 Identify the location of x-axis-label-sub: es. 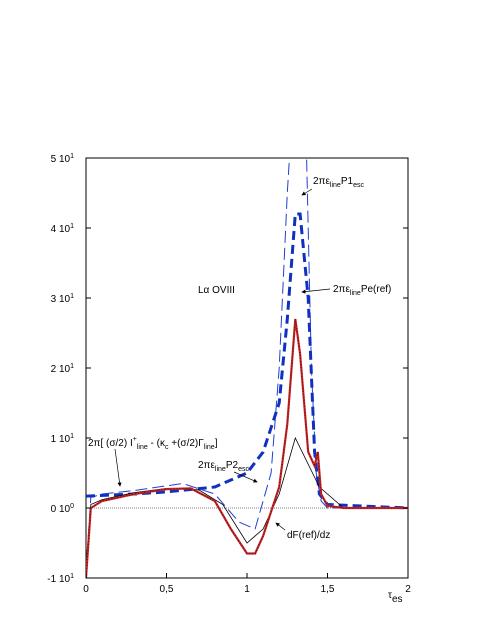
(397, 599).